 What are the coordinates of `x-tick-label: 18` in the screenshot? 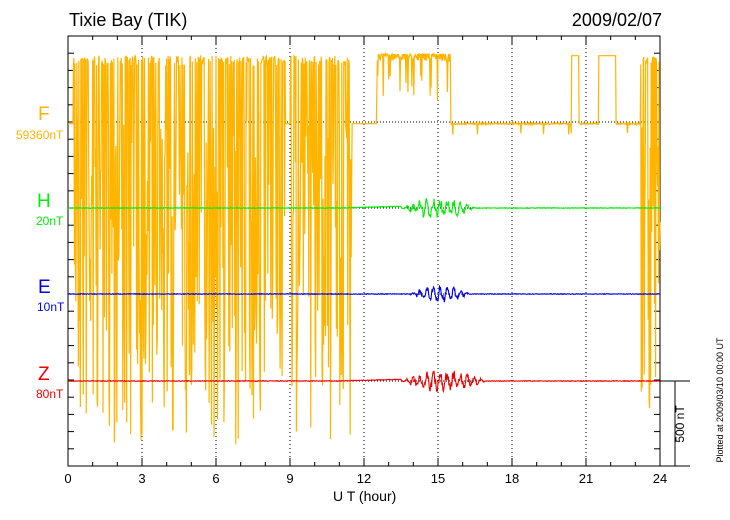 It's located at (512, 478).